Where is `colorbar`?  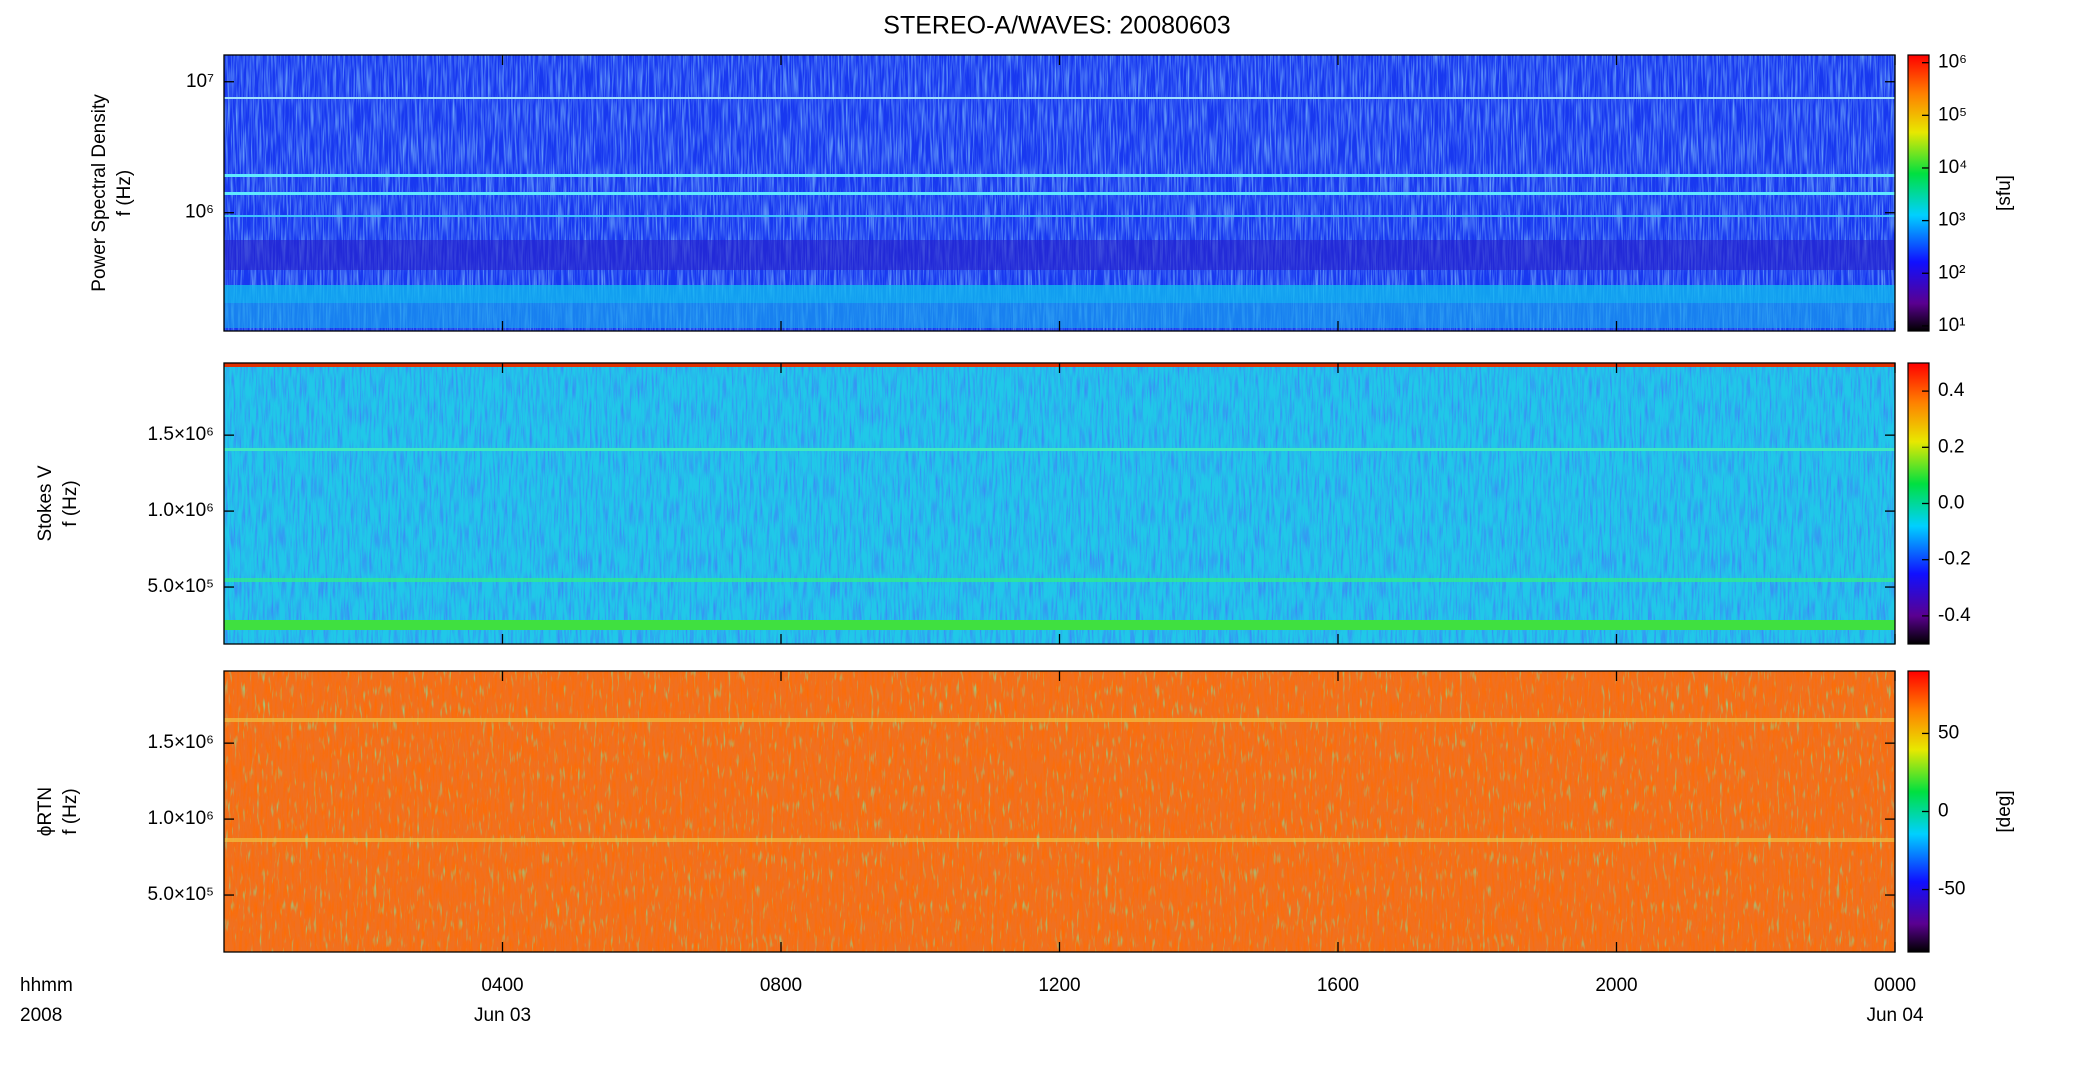 colorbar is located at coordinates (1918, 193).